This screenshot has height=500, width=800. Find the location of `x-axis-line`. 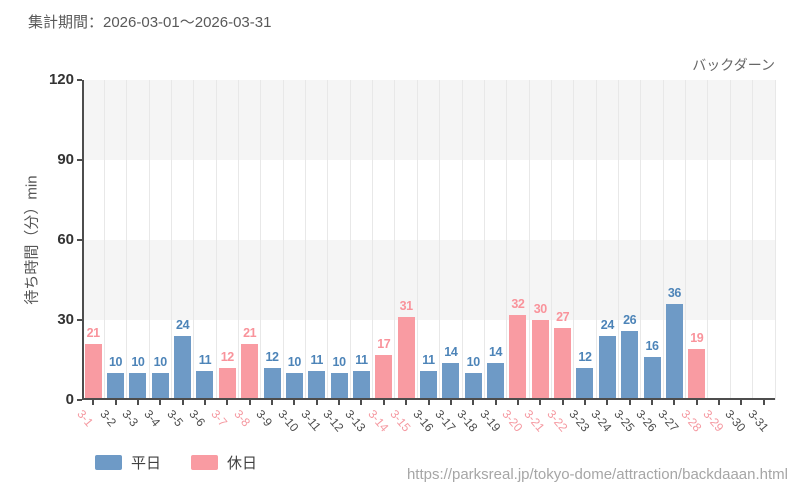

x-axis-line is located at coordinates (428, 399).